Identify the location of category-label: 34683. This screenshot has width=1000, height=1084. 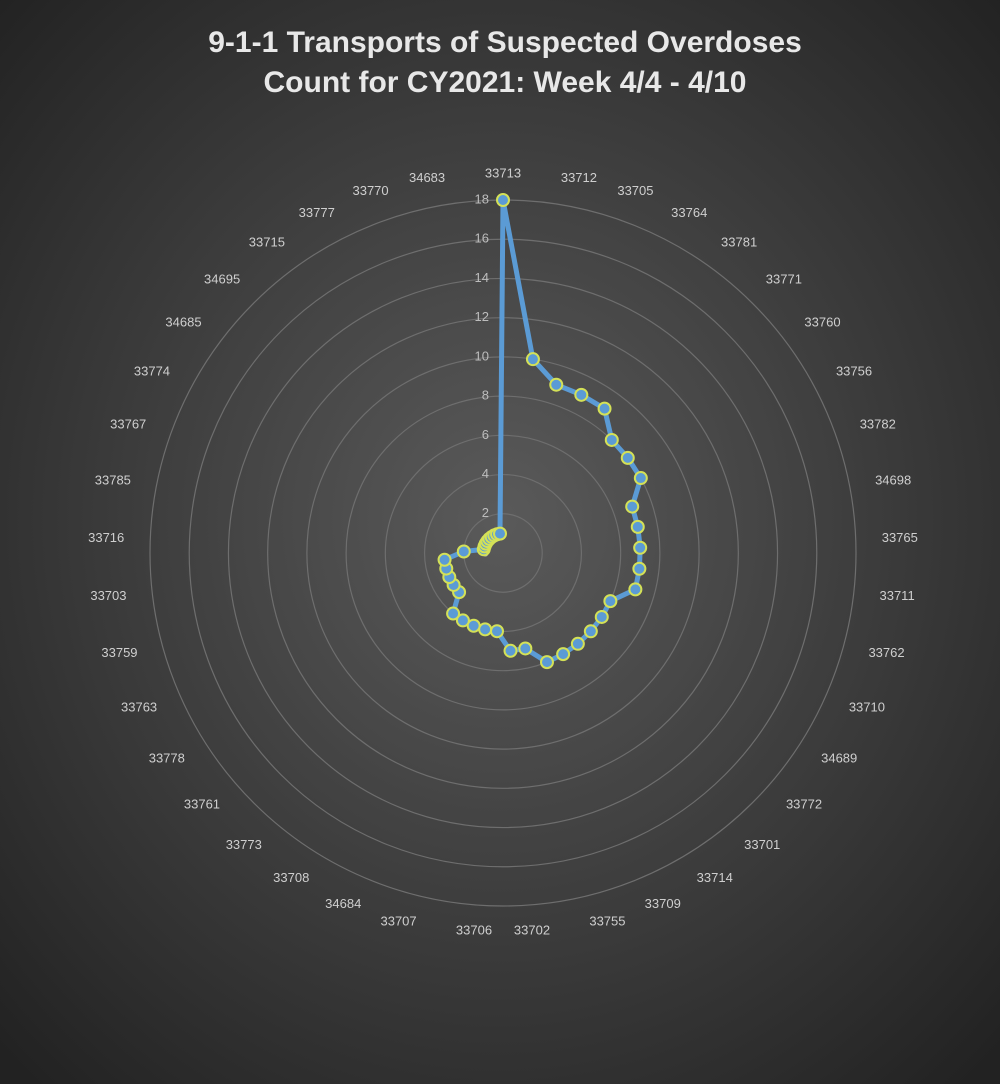
(427, 177).